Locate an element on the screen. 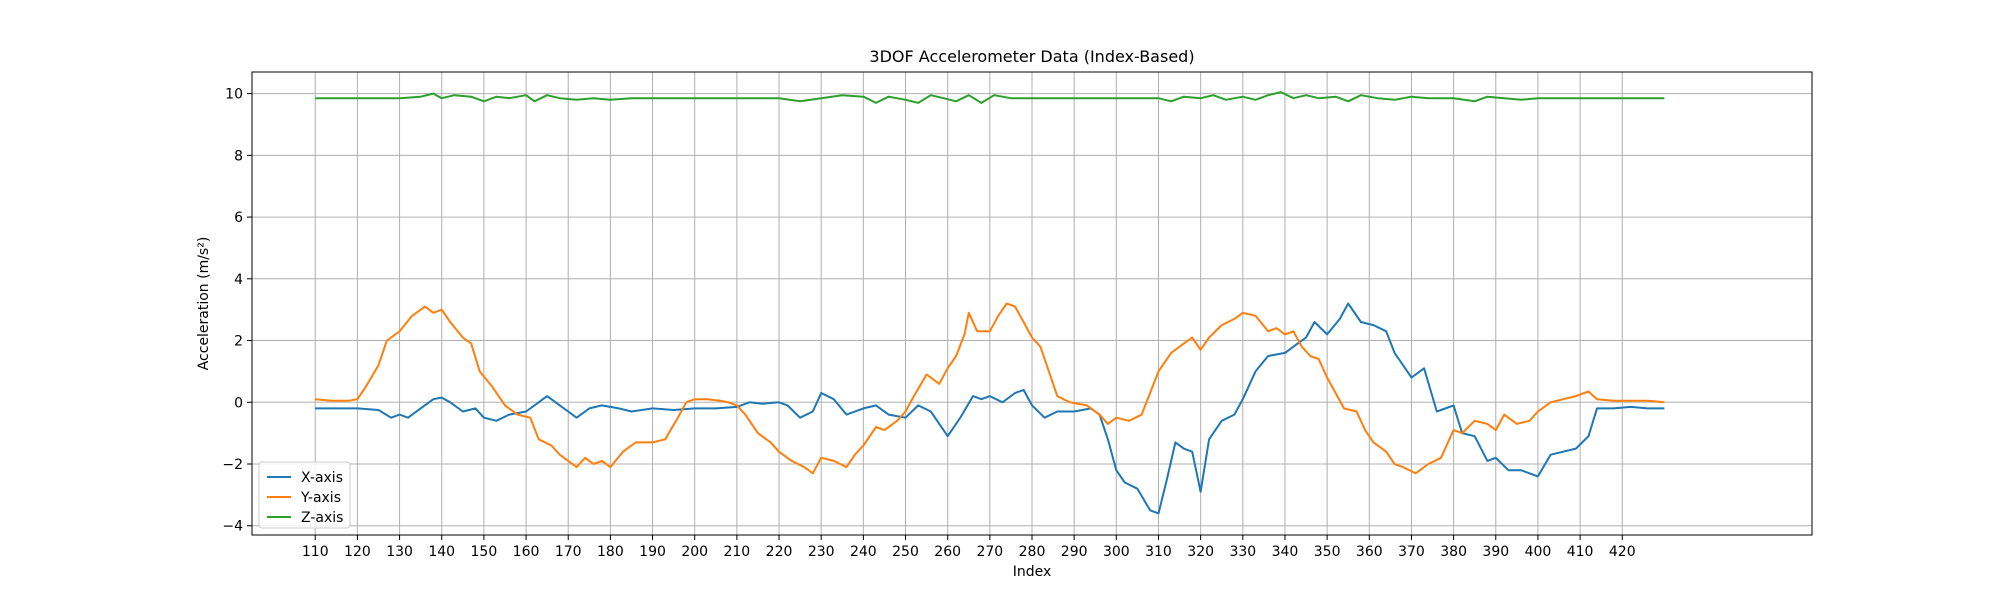 This screenshot has width=2000, height=600. x-tick-label: 350 is located at coordinates (1327, 552).